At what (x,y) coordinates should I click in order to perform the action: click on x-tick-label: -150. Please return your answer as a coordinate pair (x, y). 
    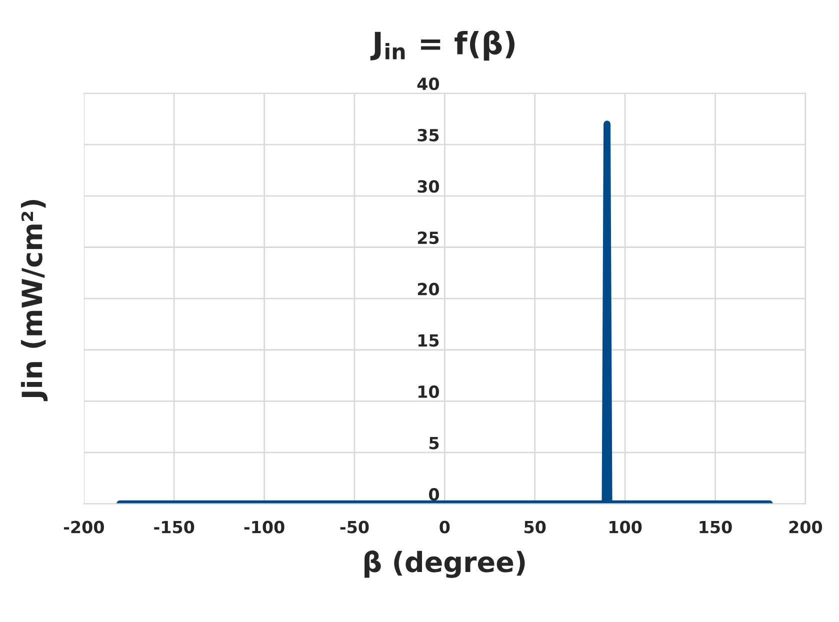
    Looking at the image, I should click on (174, 527).